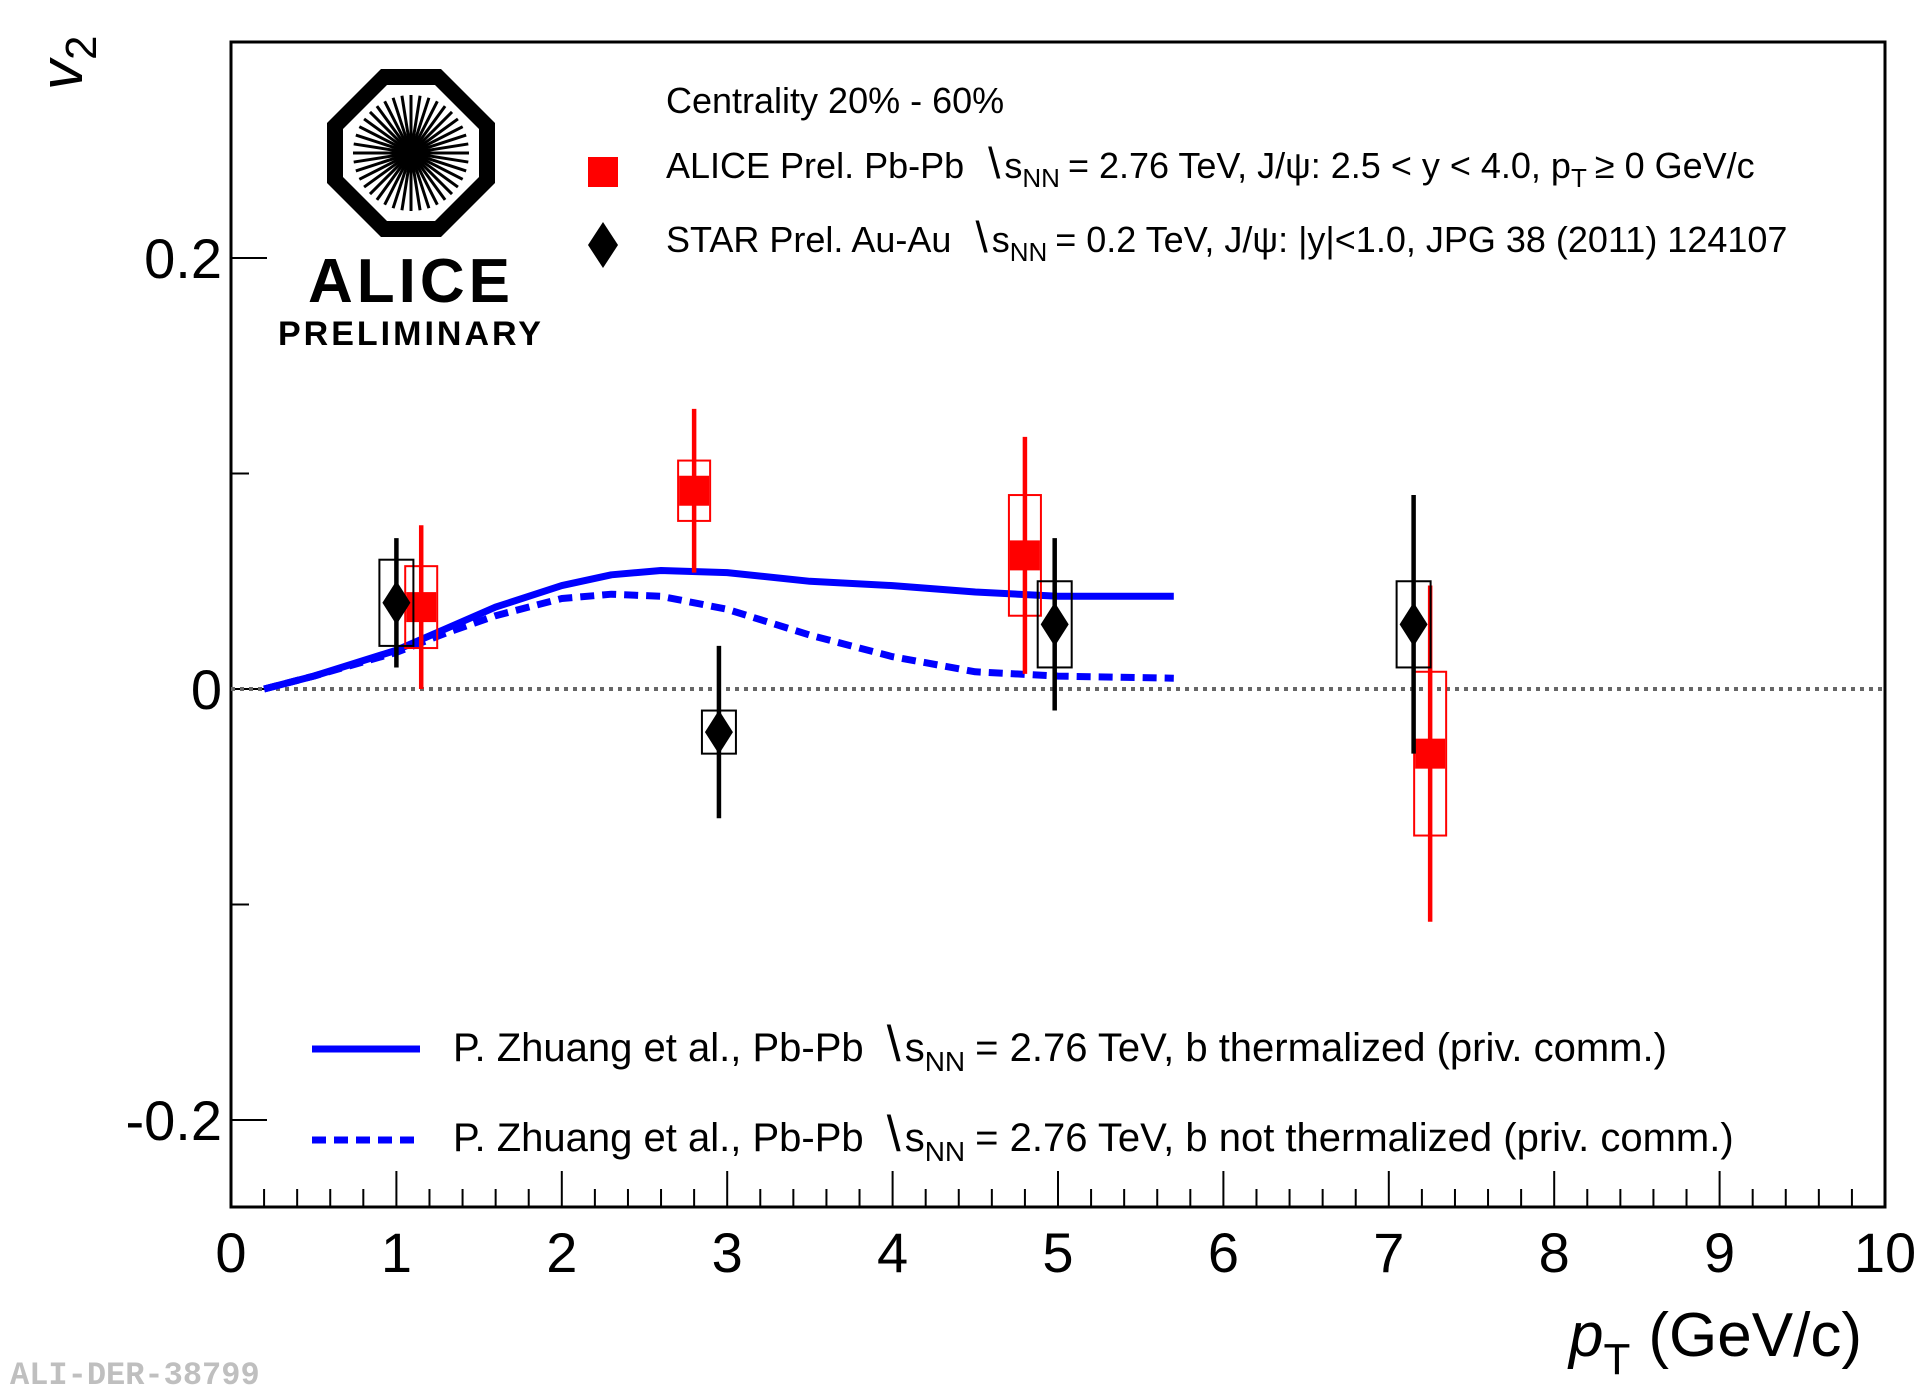 Image resolution: width=1920 pixels, height=1392 pixels. I want to click on y-tick-label: 0, so click(206, 689).